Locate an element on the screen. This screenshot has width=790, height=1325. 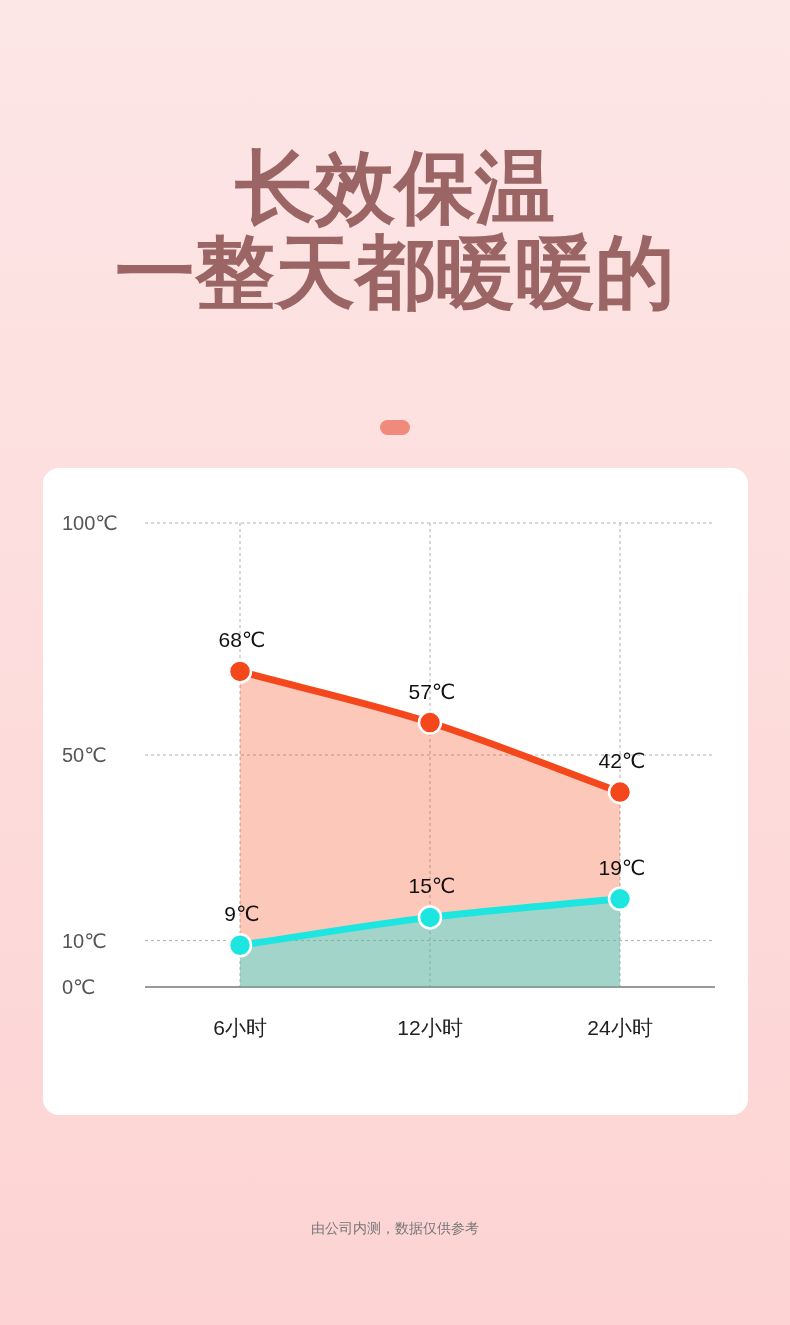
y-tick-label: 0℃ is located at coordinates (79, 987).